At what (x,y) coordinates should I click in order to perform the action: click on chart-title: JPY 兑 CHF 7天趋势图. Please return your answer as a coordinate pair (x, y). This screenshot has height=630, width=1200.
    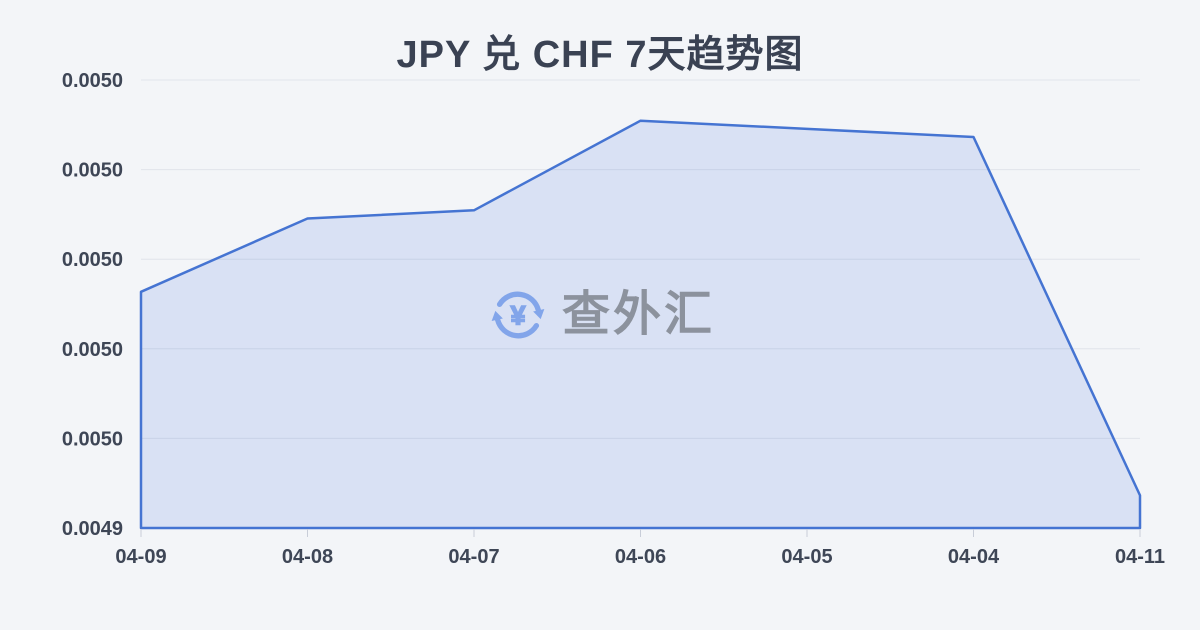
    Looking at the image, I should click on (600, 55).